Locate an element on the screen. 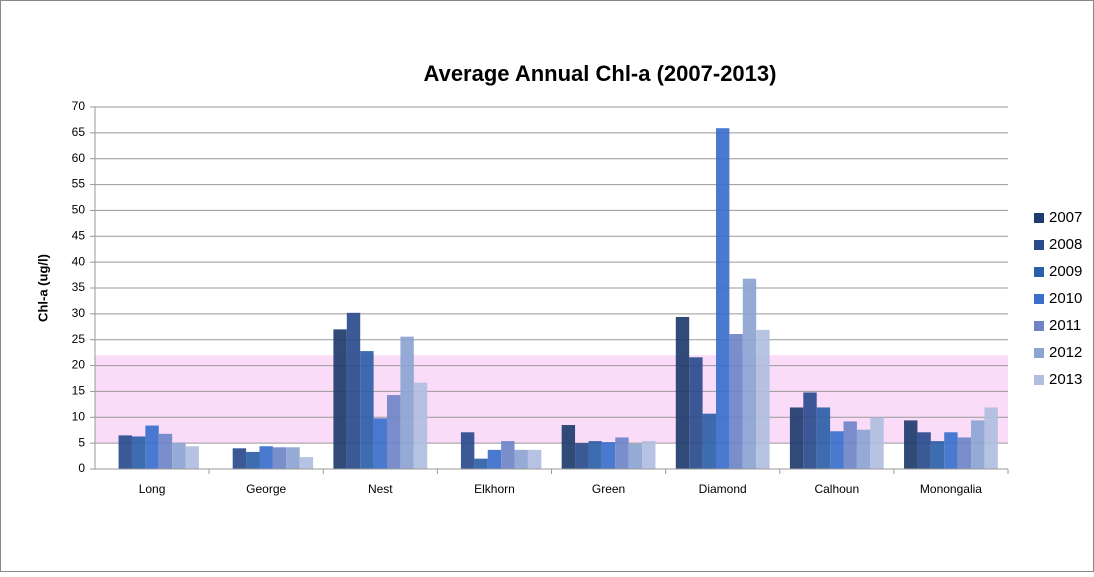 This screenshot has height=577, width=1094. legend-label: 2013 is located at coordinates (1065, 379).